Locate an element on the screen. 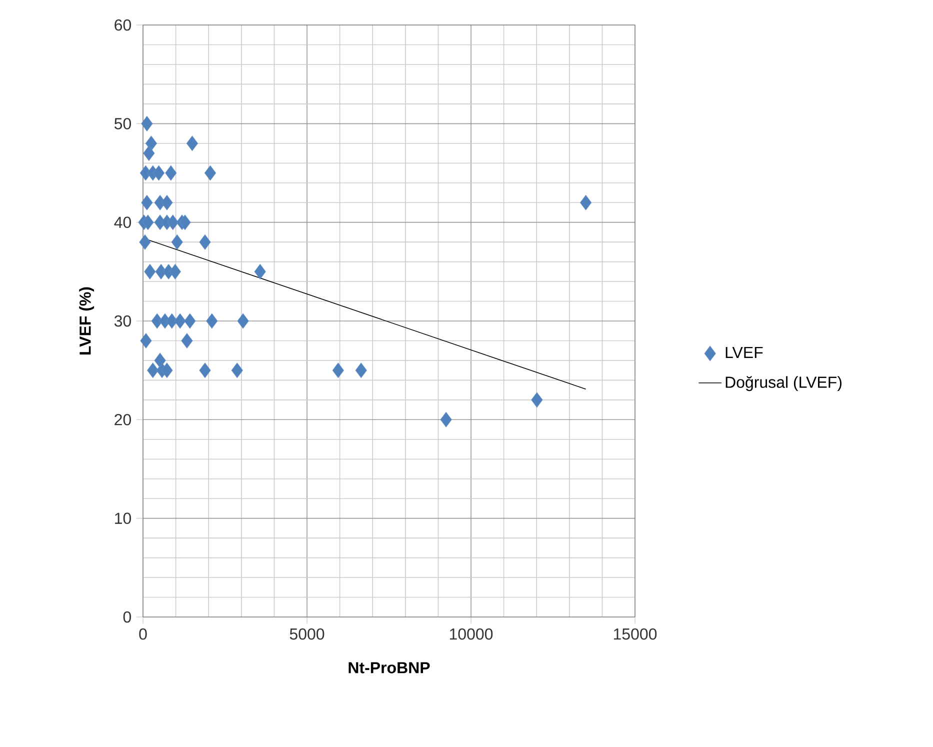 The image size is (933, 747). y-axis-title: LVEF (%) is located at coordinates (86, 320).